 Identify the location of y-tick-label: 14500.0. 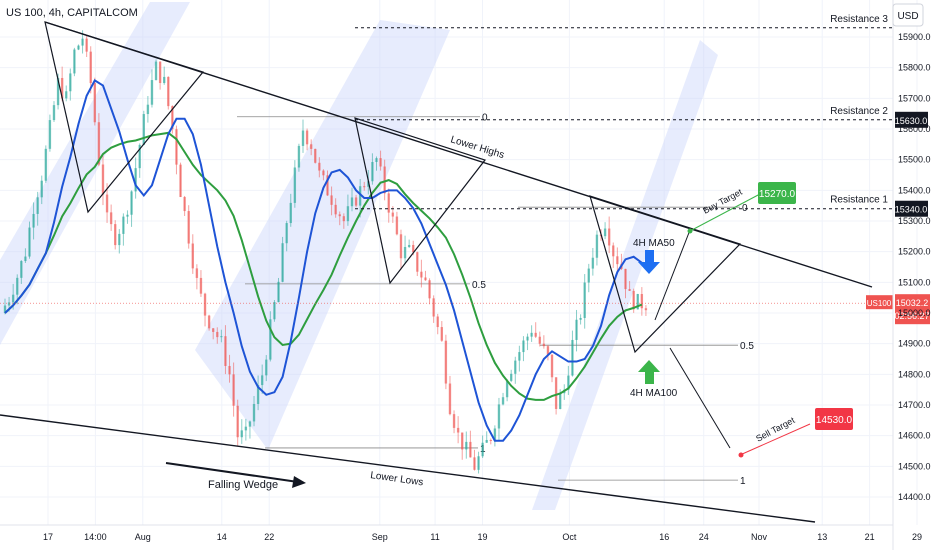
(914, 466).